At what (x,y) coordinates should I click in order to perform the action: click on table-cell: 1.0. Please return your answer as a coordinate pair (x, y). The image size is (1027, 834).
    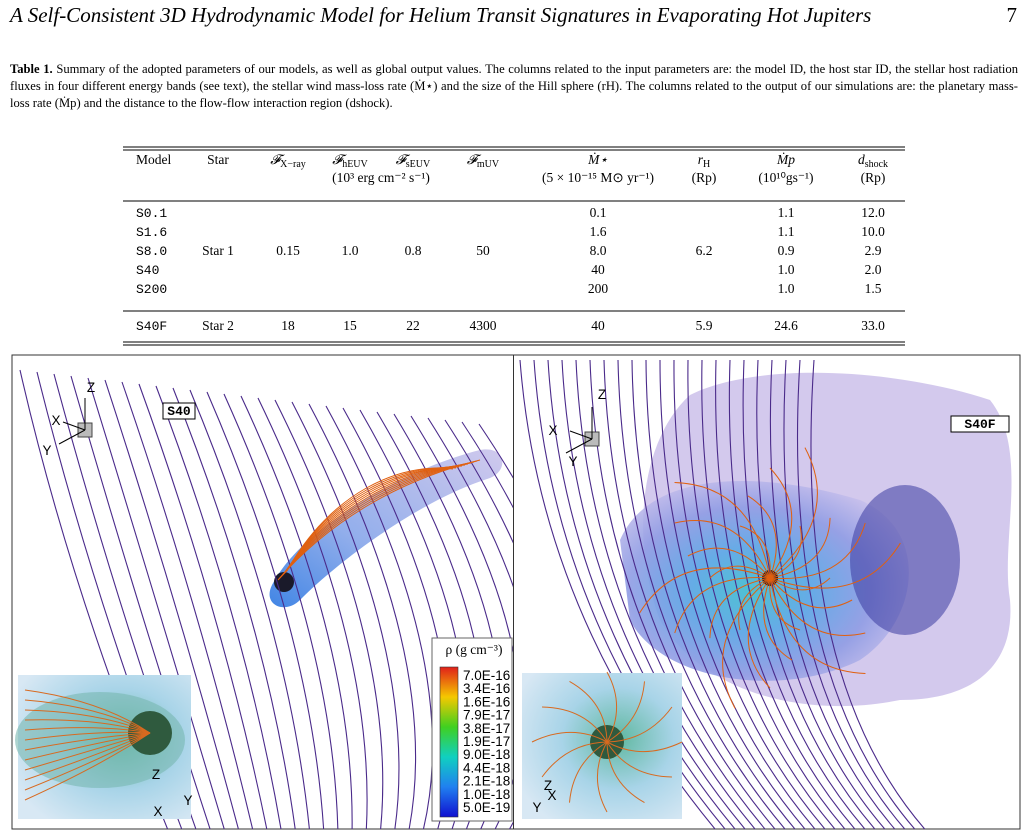
    Looking at the image, I should click on (350, 250).